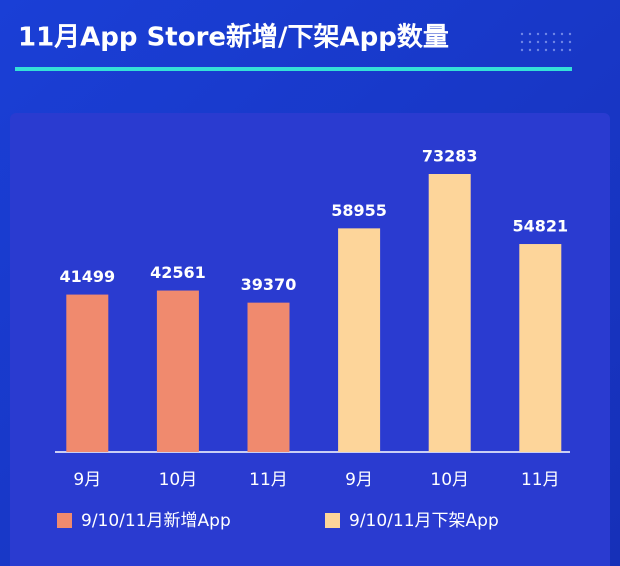 Image resolution: width=620 pixels, height=566 pixels. Describe the element at coordinates (269, 284) in the screenshot. I see `data-label: 39370` at that location.